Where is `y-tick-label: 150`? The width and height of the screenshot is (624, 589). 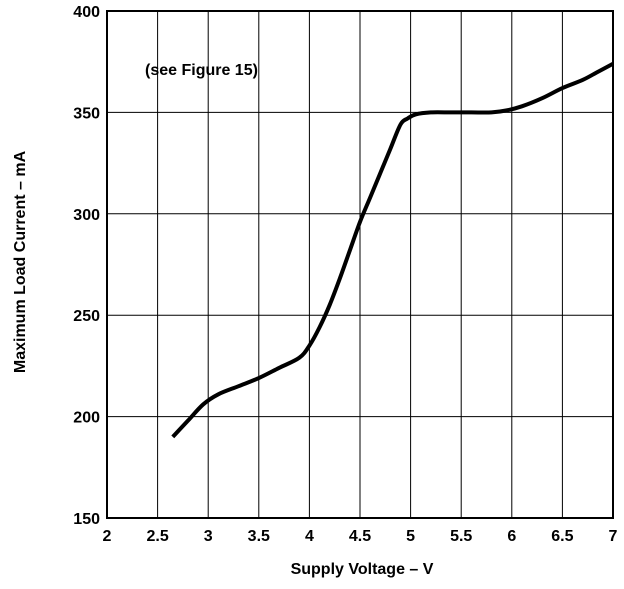
y-tick-label: 150 is located at coordinates (86, 519).